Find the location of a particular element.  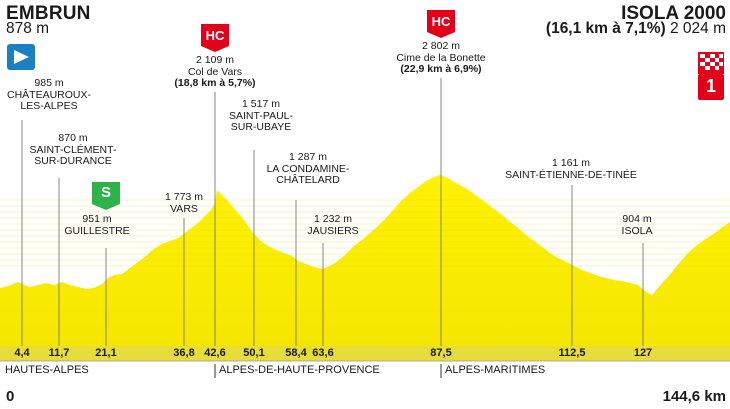

km-marker: 63,6 is located at coordinates (323, 353).